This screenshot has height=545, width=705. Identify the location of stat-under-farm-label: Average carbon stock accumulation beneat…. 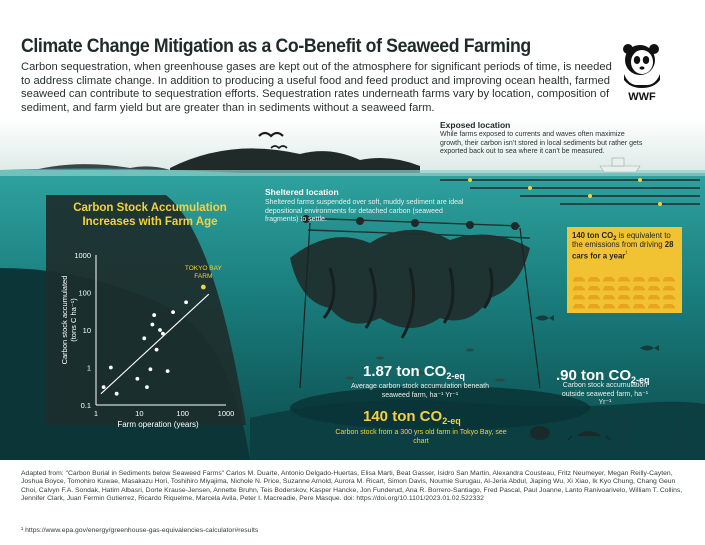
(419, 391).